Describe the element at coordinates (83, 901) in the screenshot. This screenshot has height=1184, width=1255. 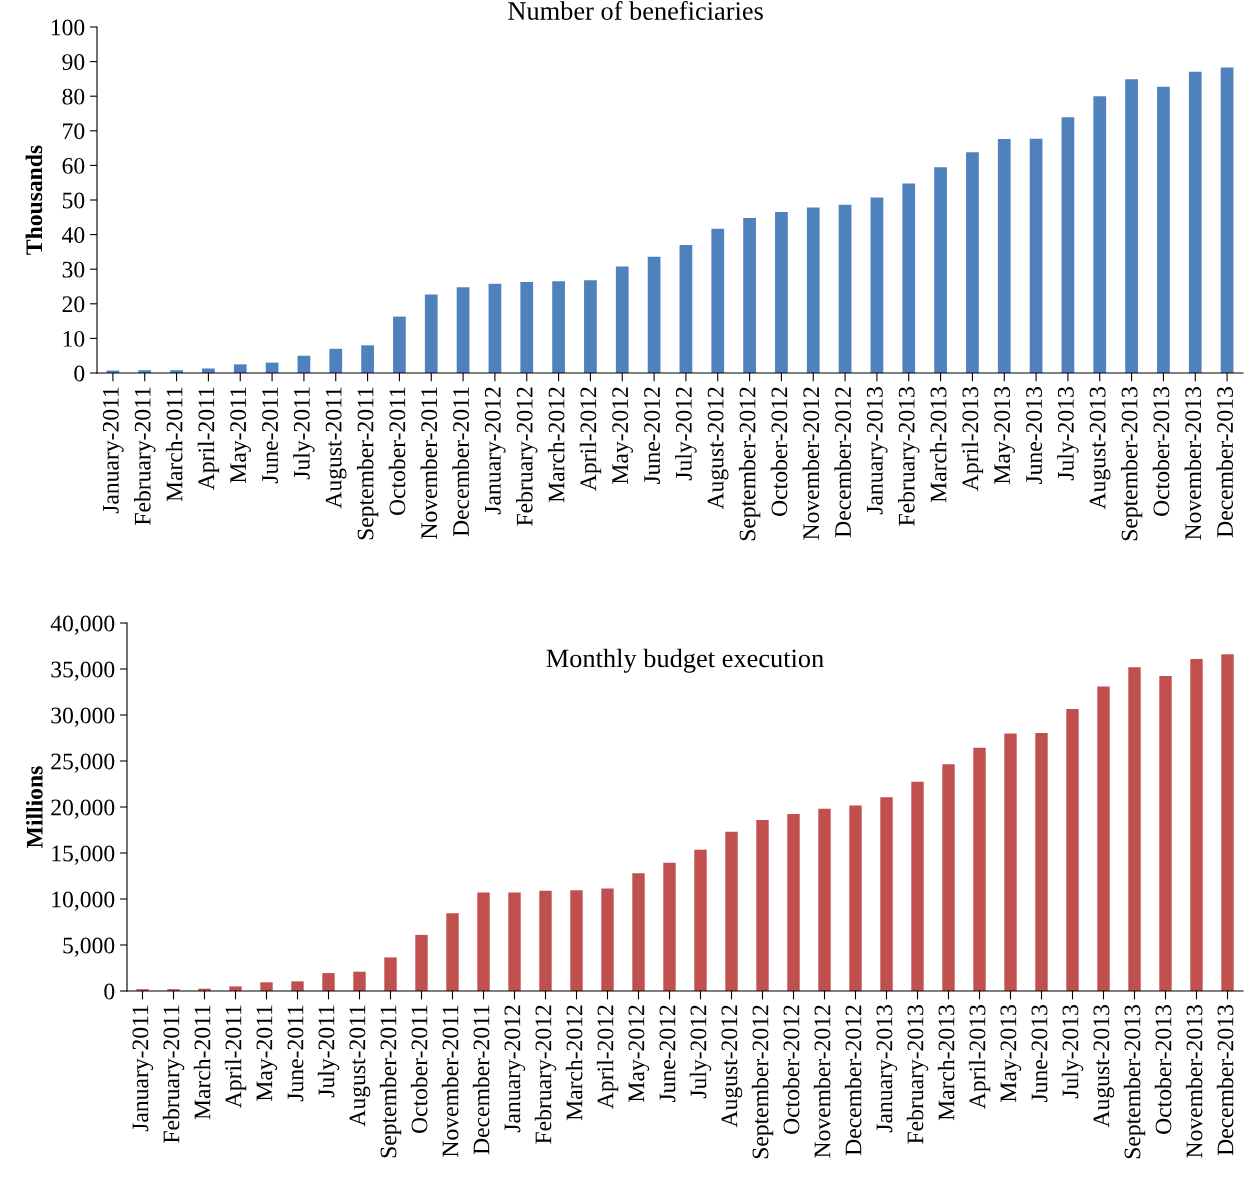
I see `y-tick-label: 10,000` at that location.